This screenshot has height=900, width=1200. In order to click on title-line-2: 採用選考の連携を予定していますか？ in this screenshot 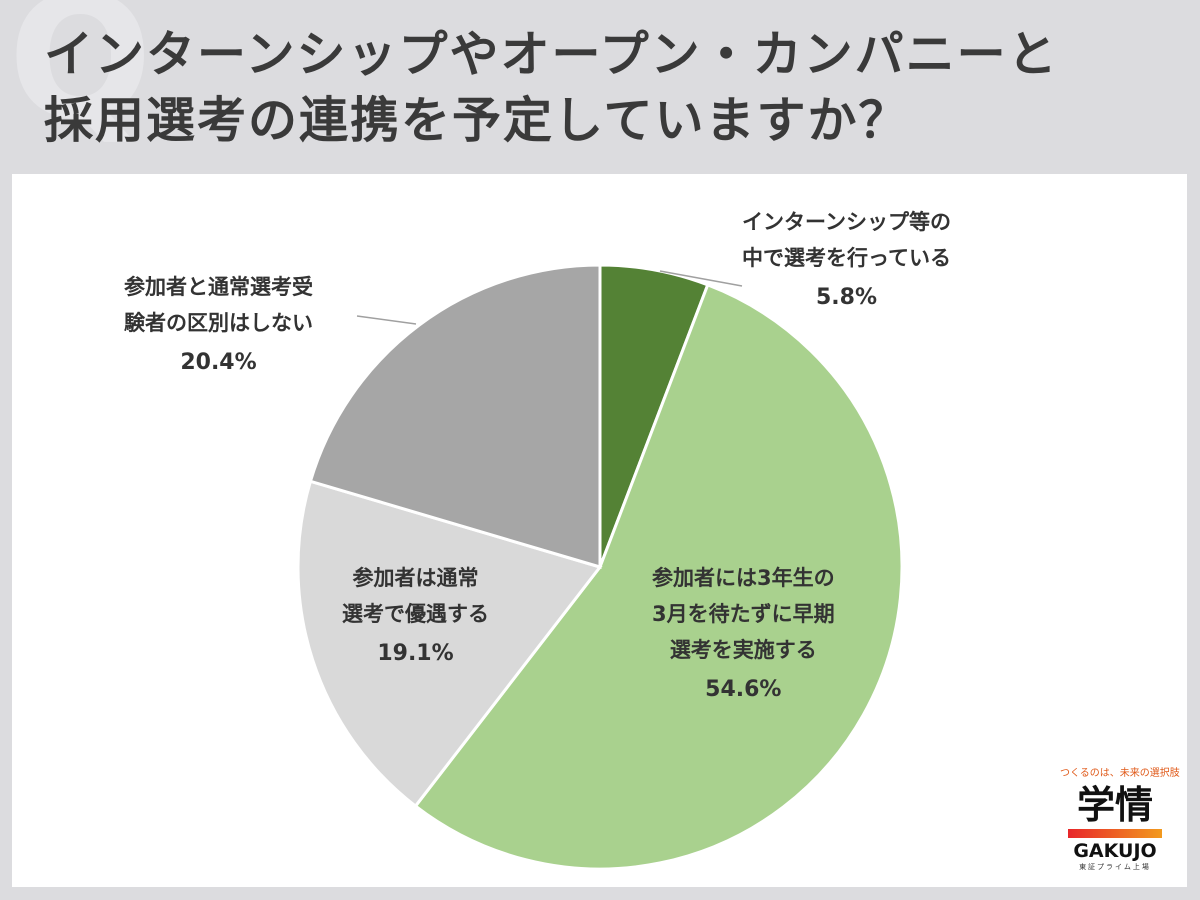, I will do `click(477, 120)`.